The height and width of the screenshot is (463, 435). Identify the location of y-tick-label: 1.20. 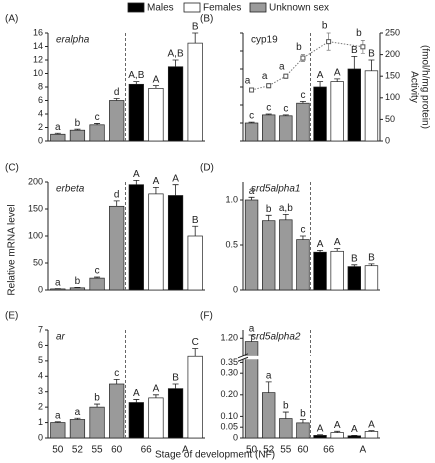
(229, 338).